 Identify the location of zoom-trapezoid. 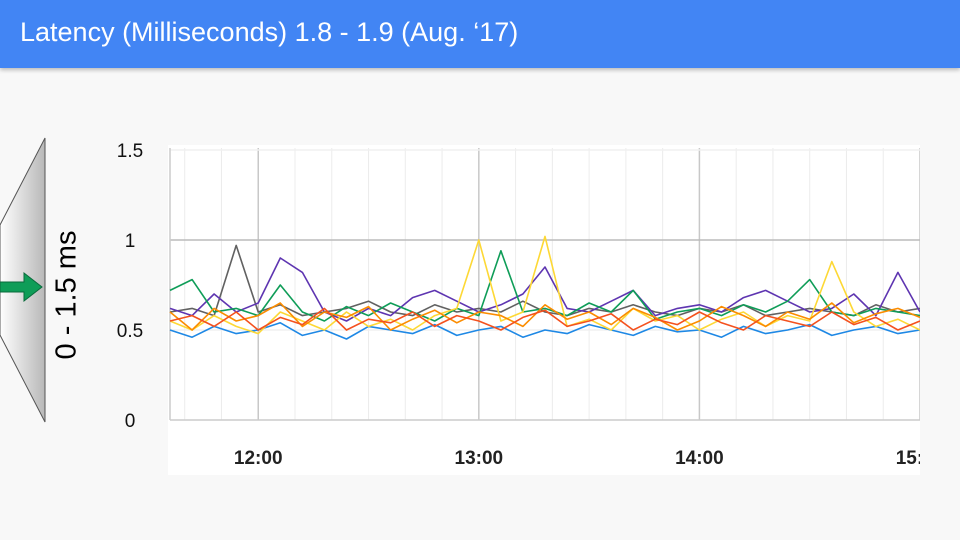
(23, 280).